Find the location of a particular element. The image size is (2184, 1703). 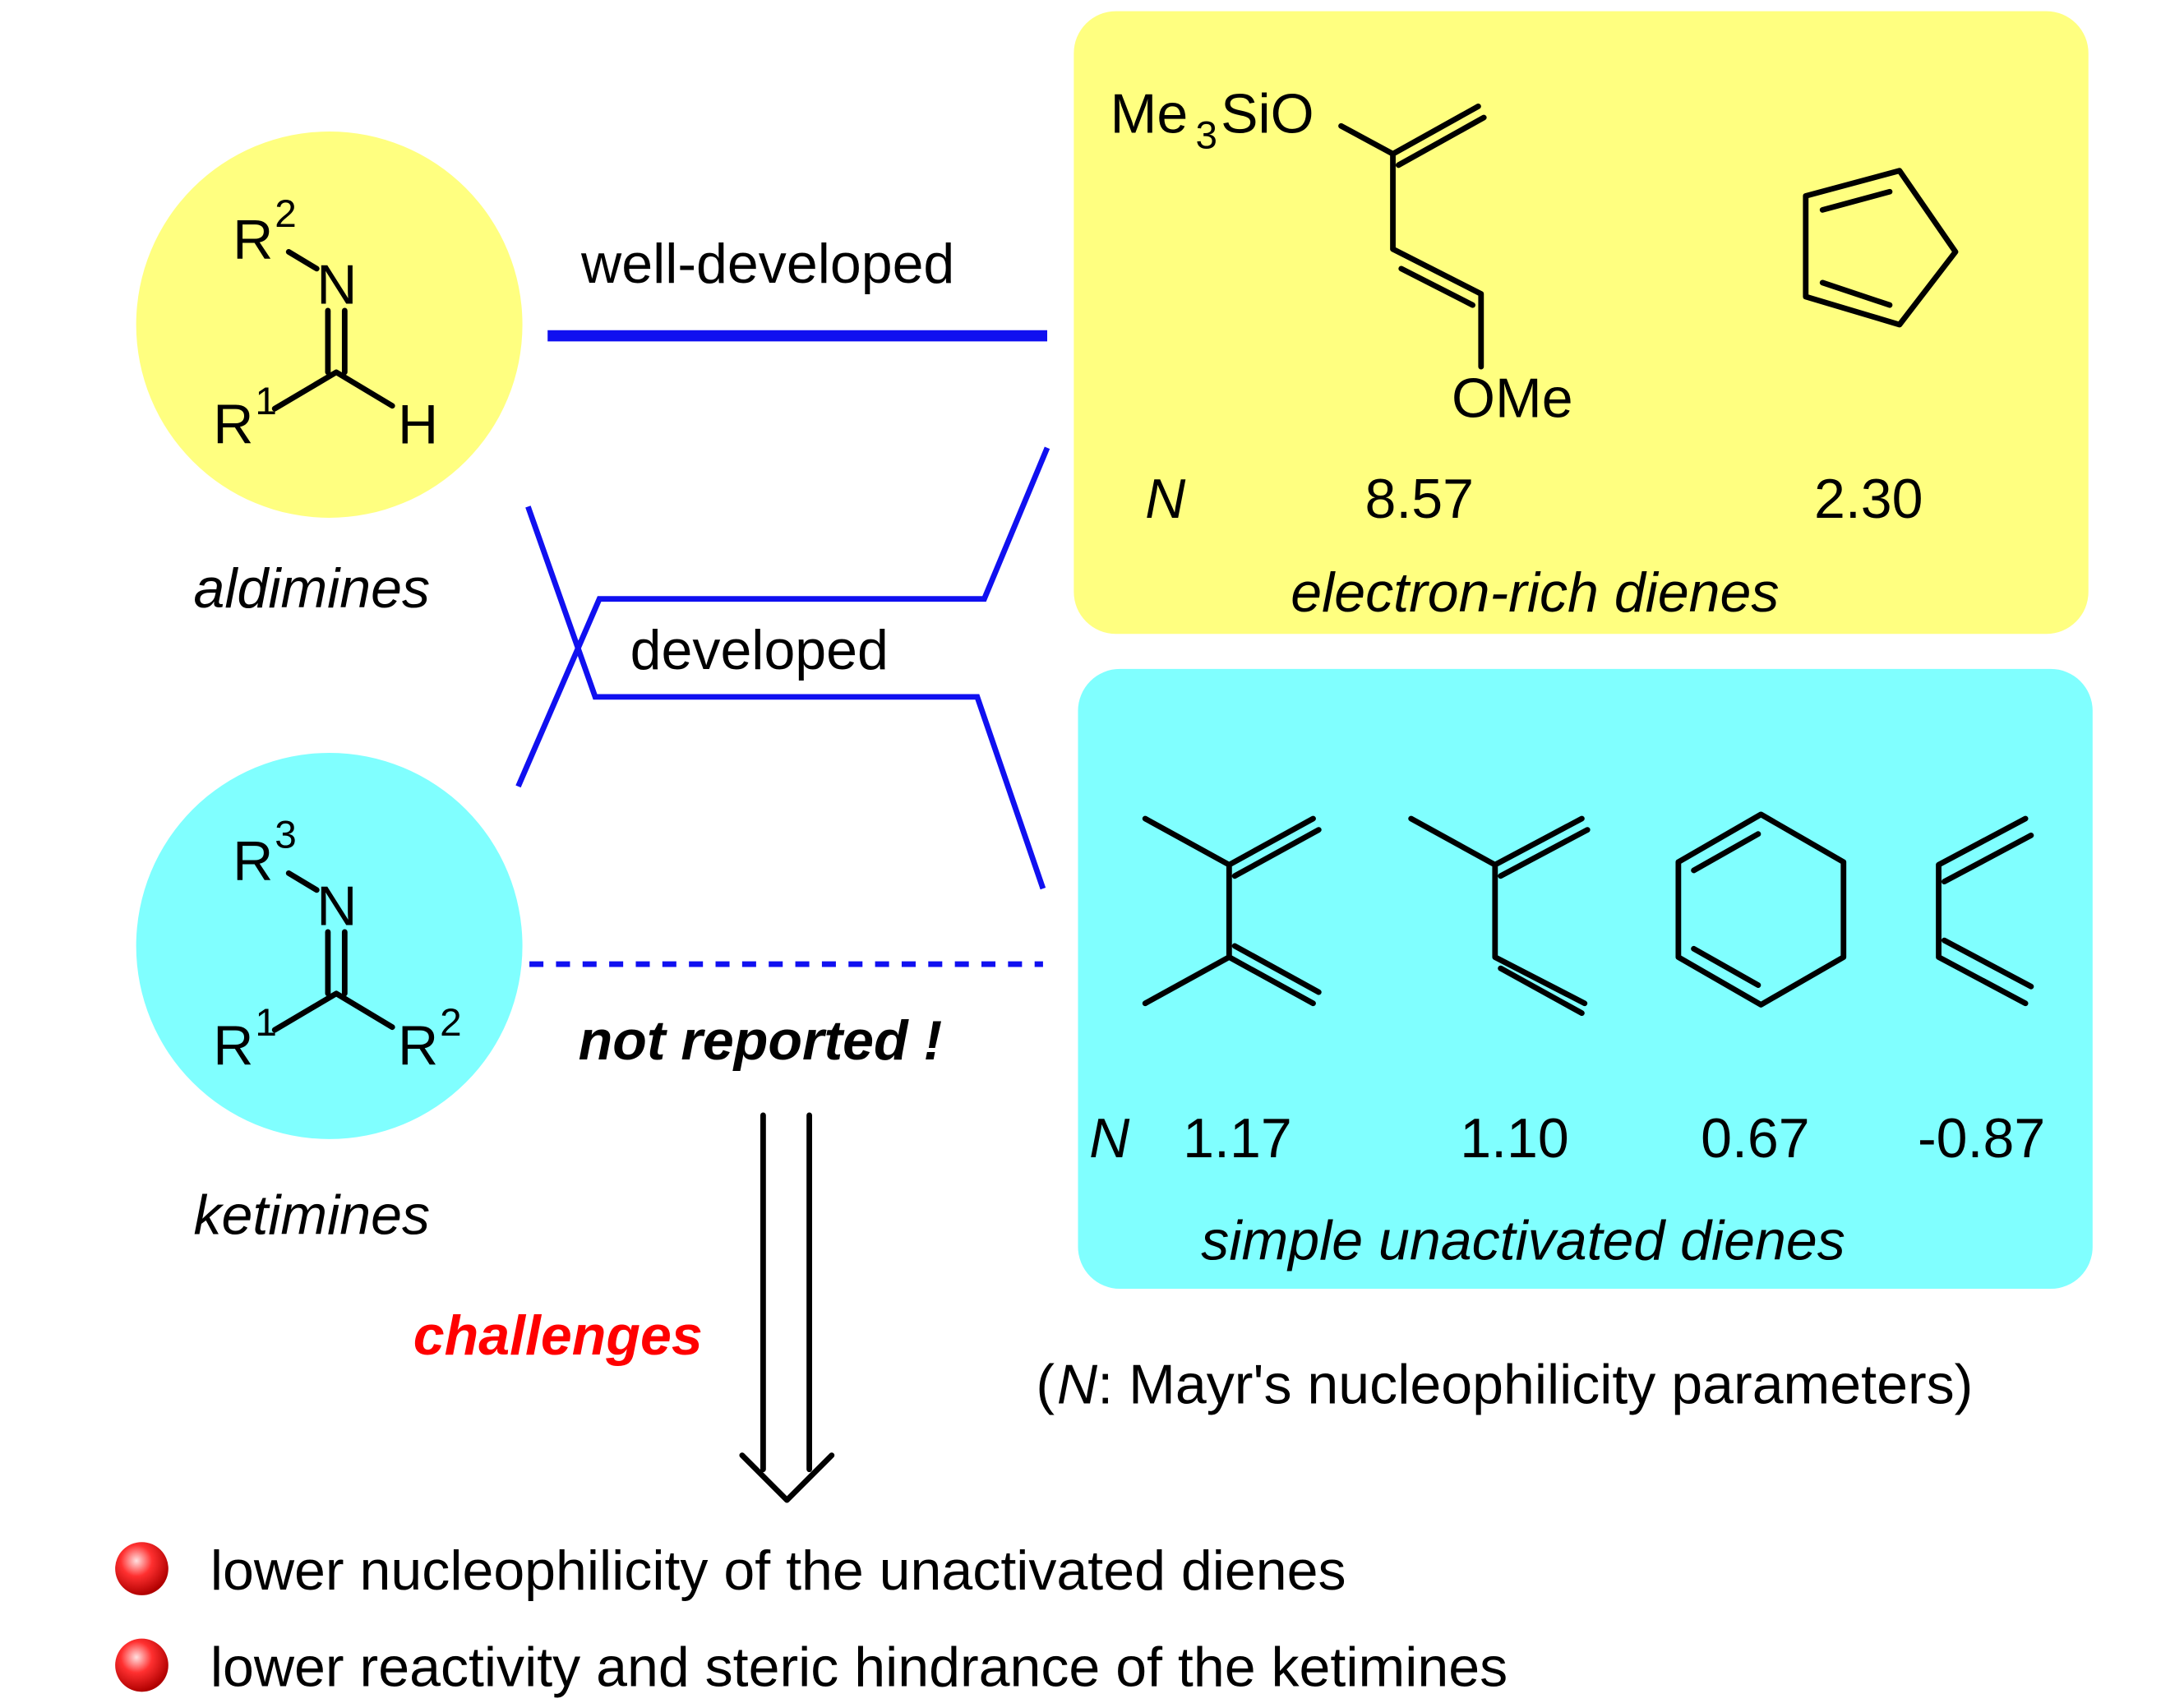

double-arrow-down-icon is located at coordinates (787, 1307).